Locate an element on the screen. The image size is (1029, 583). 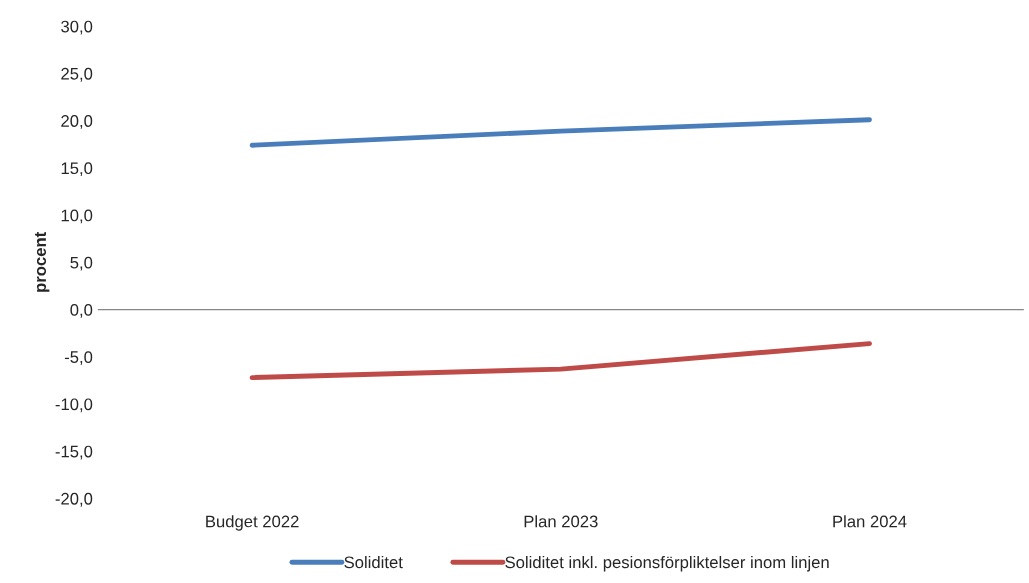
legend-label: Soliditet is located at coordinates (373, 562).